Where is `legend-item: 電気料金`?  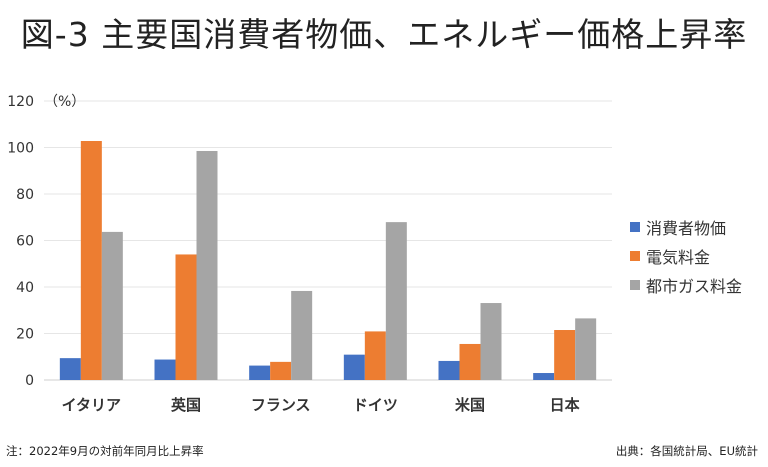 legend-item: 電気料金 is located at coordinates (686, 255).